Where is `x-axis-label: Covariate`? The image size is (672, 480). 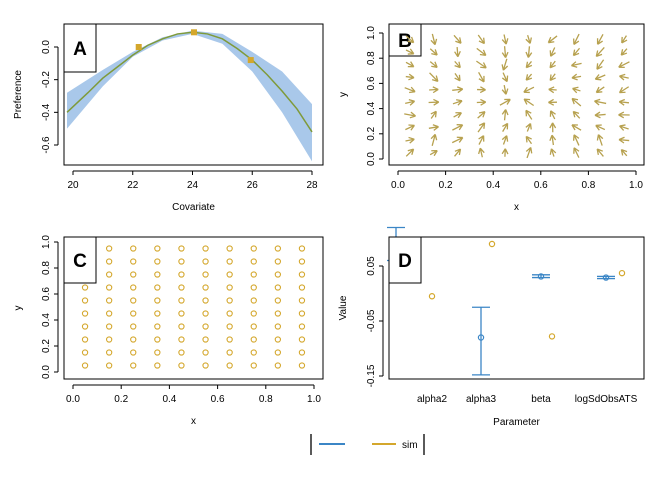 x-axis-label: Covariate is located at coordinates (193, 207).